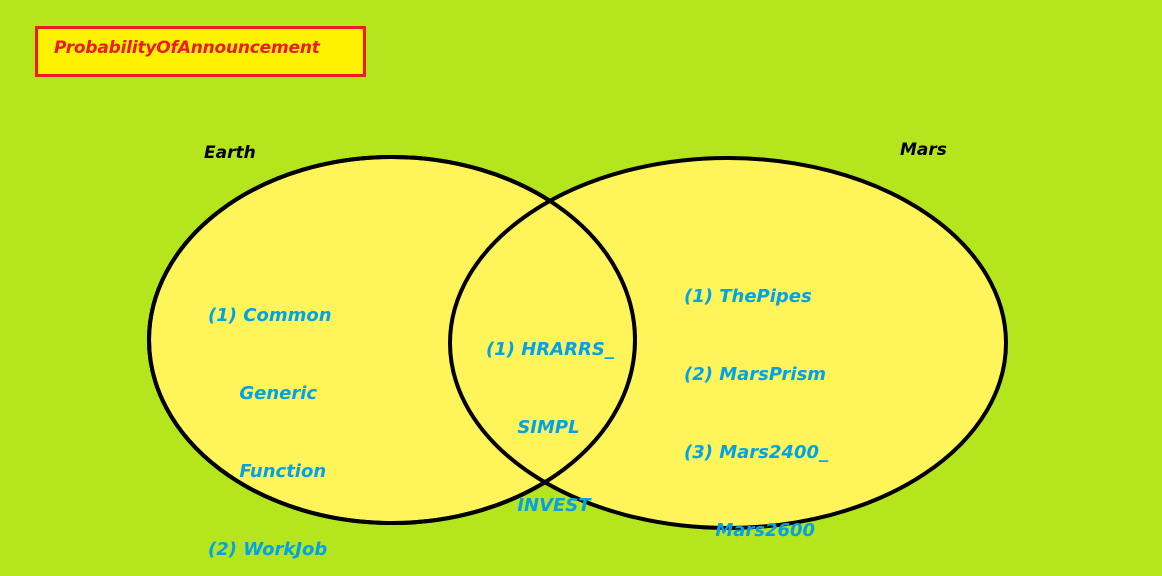 This screenshot has width=1162, height=576. Describe the element at coordinates (268, 549) in the screenshot. I see `earth-item: (2) WorkJob` at that location.